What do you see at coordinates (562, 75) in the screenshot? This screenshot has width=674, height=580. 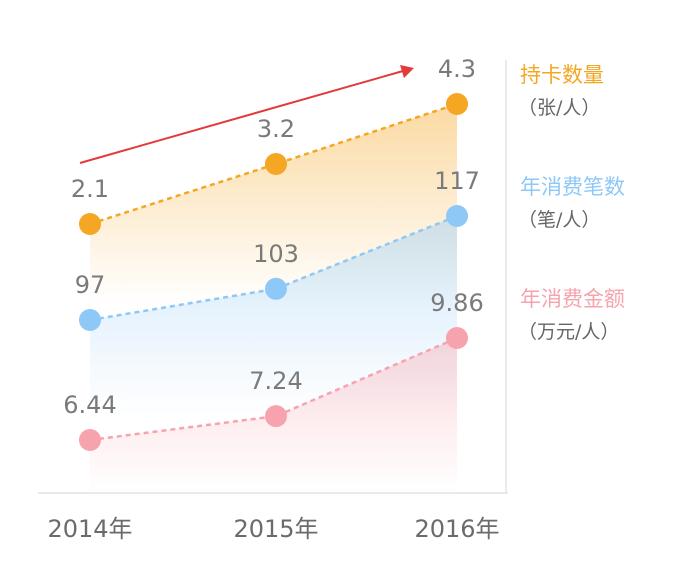 I see `legend-name-0: 持卡数量` at bounding box center [562, 75].